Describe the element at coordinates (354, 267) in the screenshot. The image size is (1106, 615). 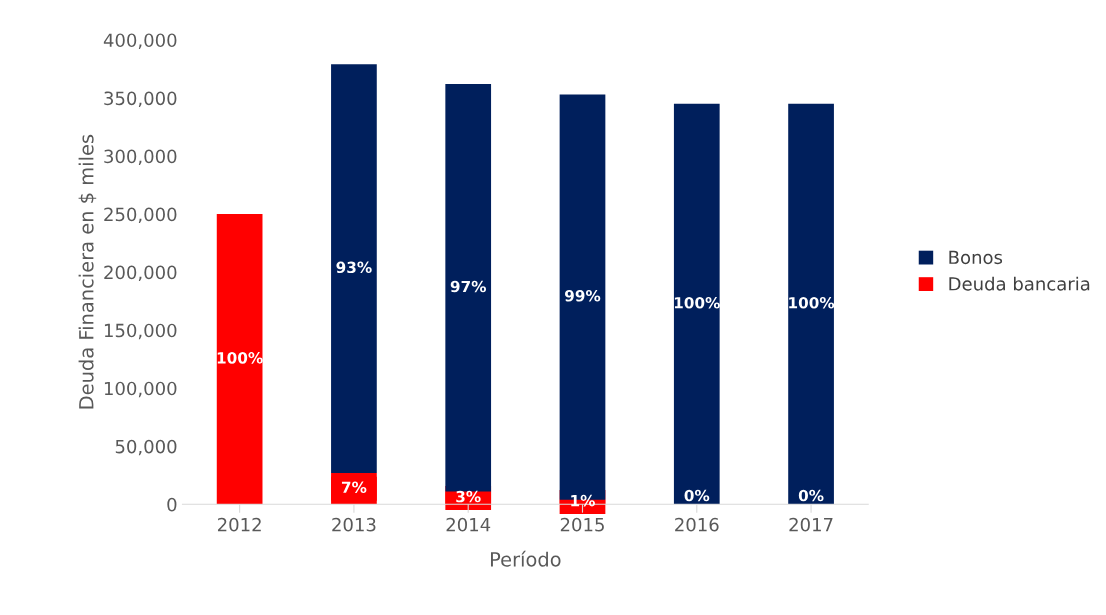
I see `annotation: 93%` at that location.